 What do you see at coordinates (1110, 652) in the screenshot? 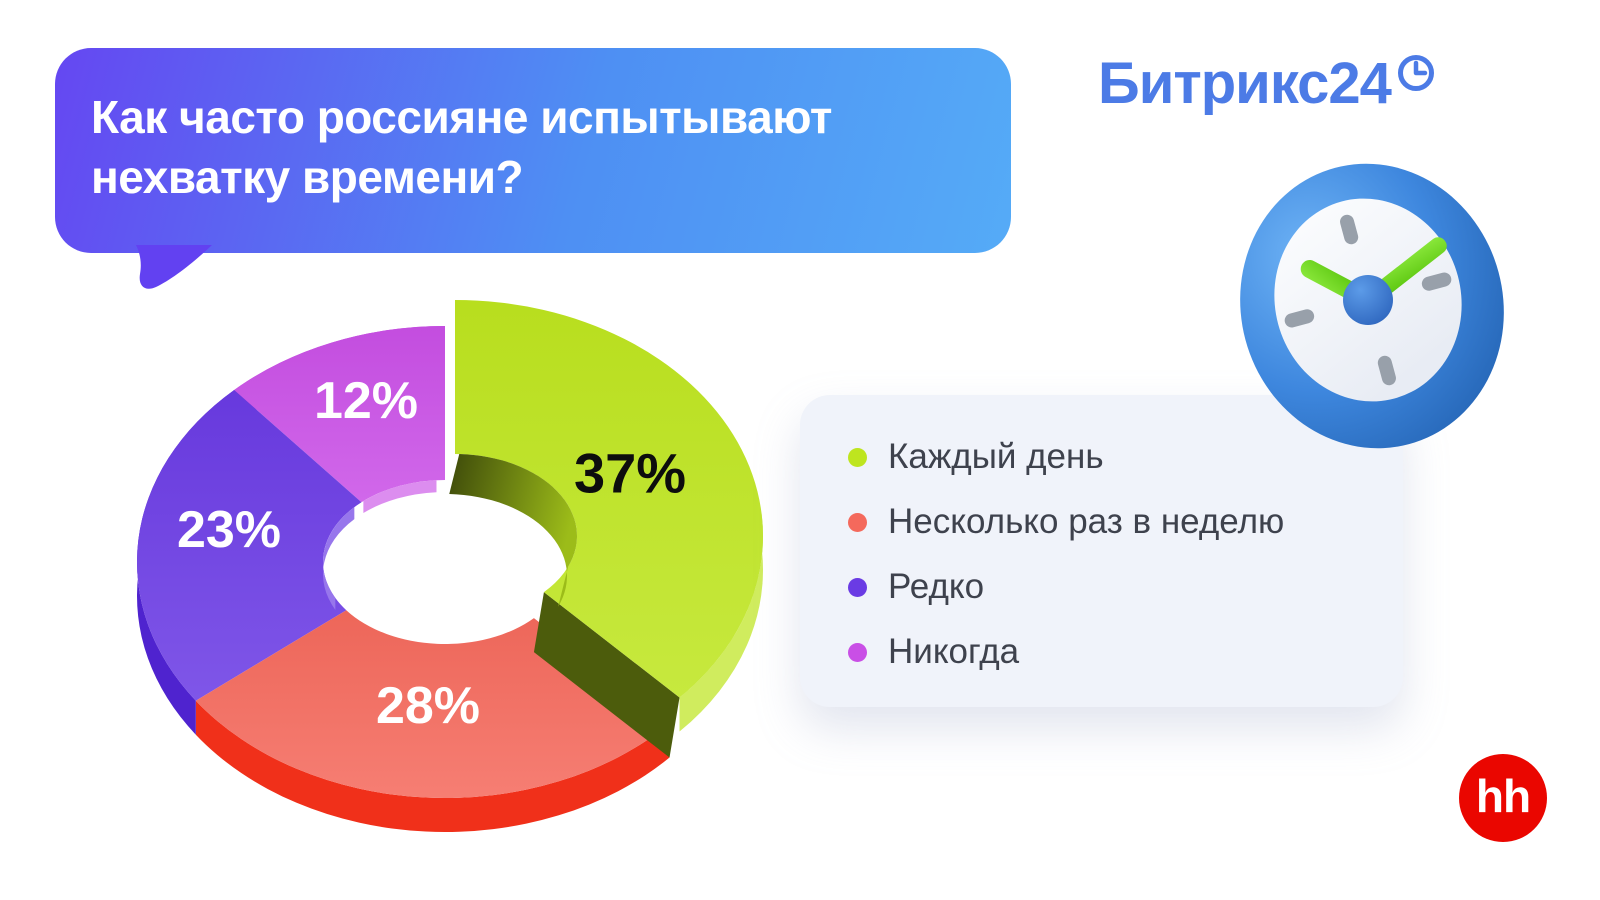
I see `legend-item-never: Никогда` at bounding box center [1110, 652].